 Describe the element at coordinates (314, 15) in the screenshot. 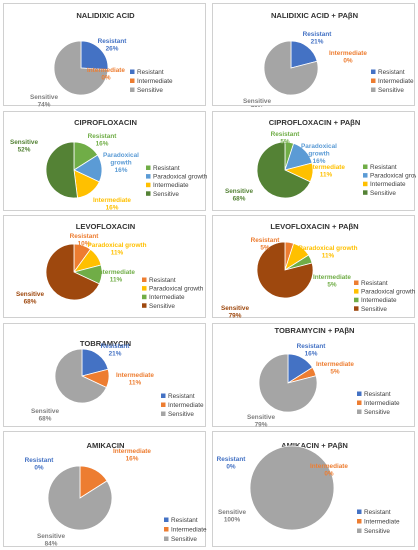

I see `chart-title: NALIDIXIC ACID + PAβN` at that location.